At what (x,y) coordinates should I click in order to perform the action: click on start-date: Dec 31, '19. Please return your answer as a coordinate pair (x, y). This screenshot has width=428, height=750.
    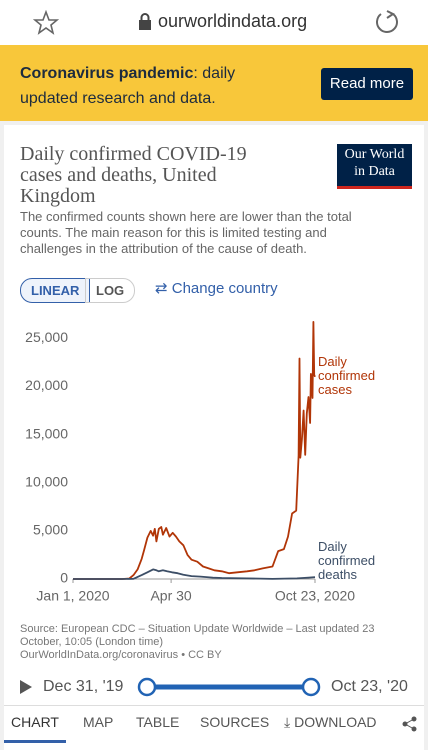
    Looking at the image, I should click on (83, 686).